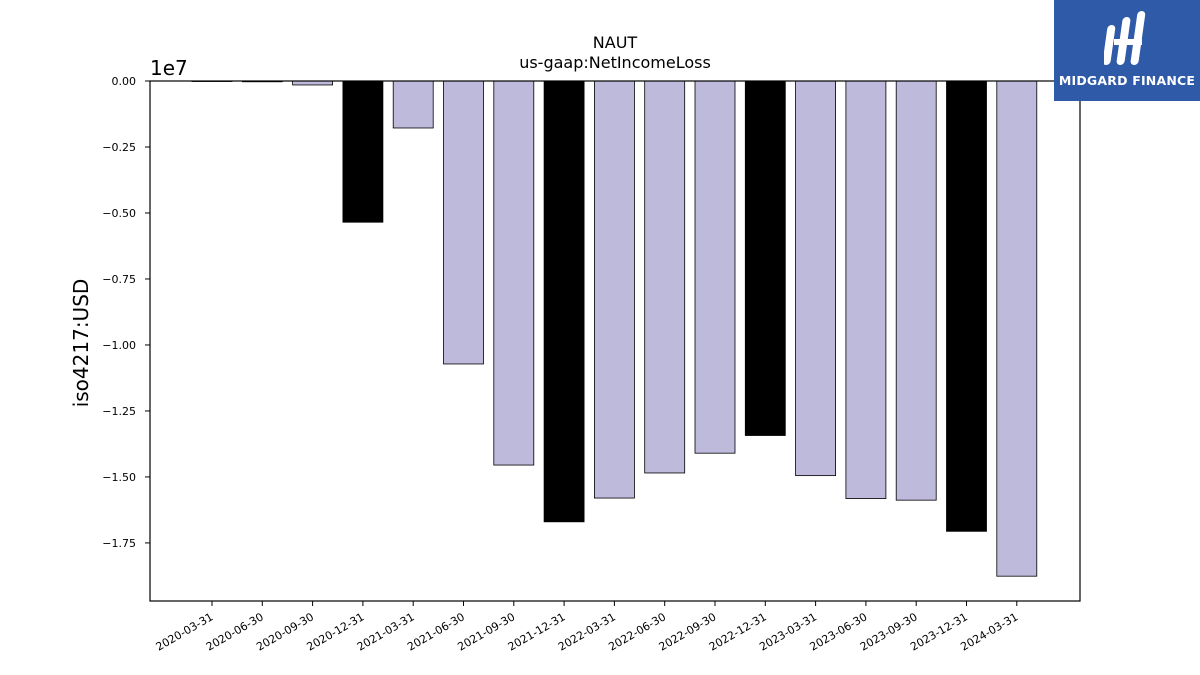 Image resolution: width=1200 pixels, height=675 pixels. Describe the element at coordinates (989, 631) in the screenshot. I see `x-tick-label: 2024-03-31` at that location.